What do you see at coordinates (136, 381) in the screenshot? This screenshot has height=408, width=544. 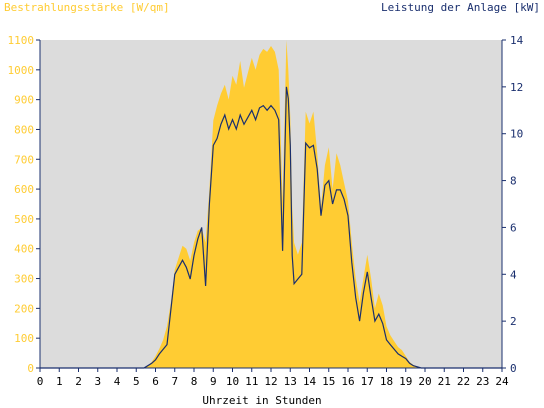 I see `x-tick-label: 5` at bounding box center [136, 381].